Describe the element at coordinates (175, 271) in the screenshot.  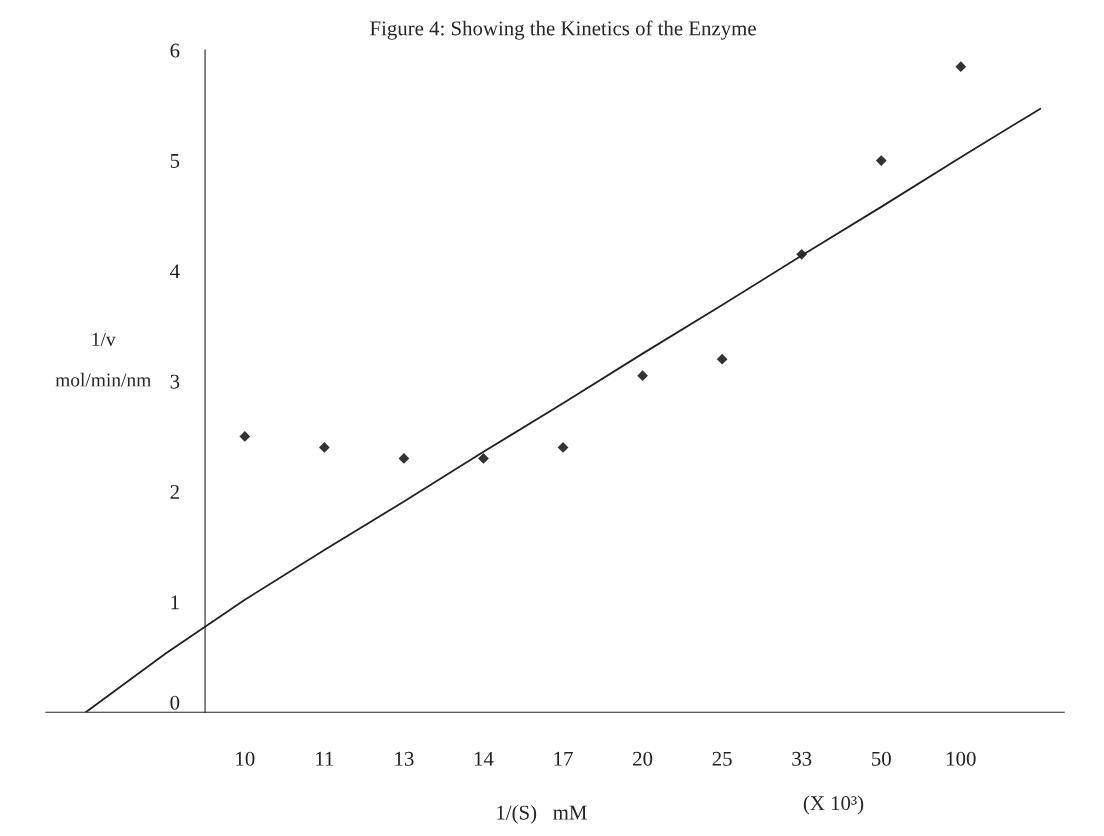
I see `y-tick-label: 4` at that location.